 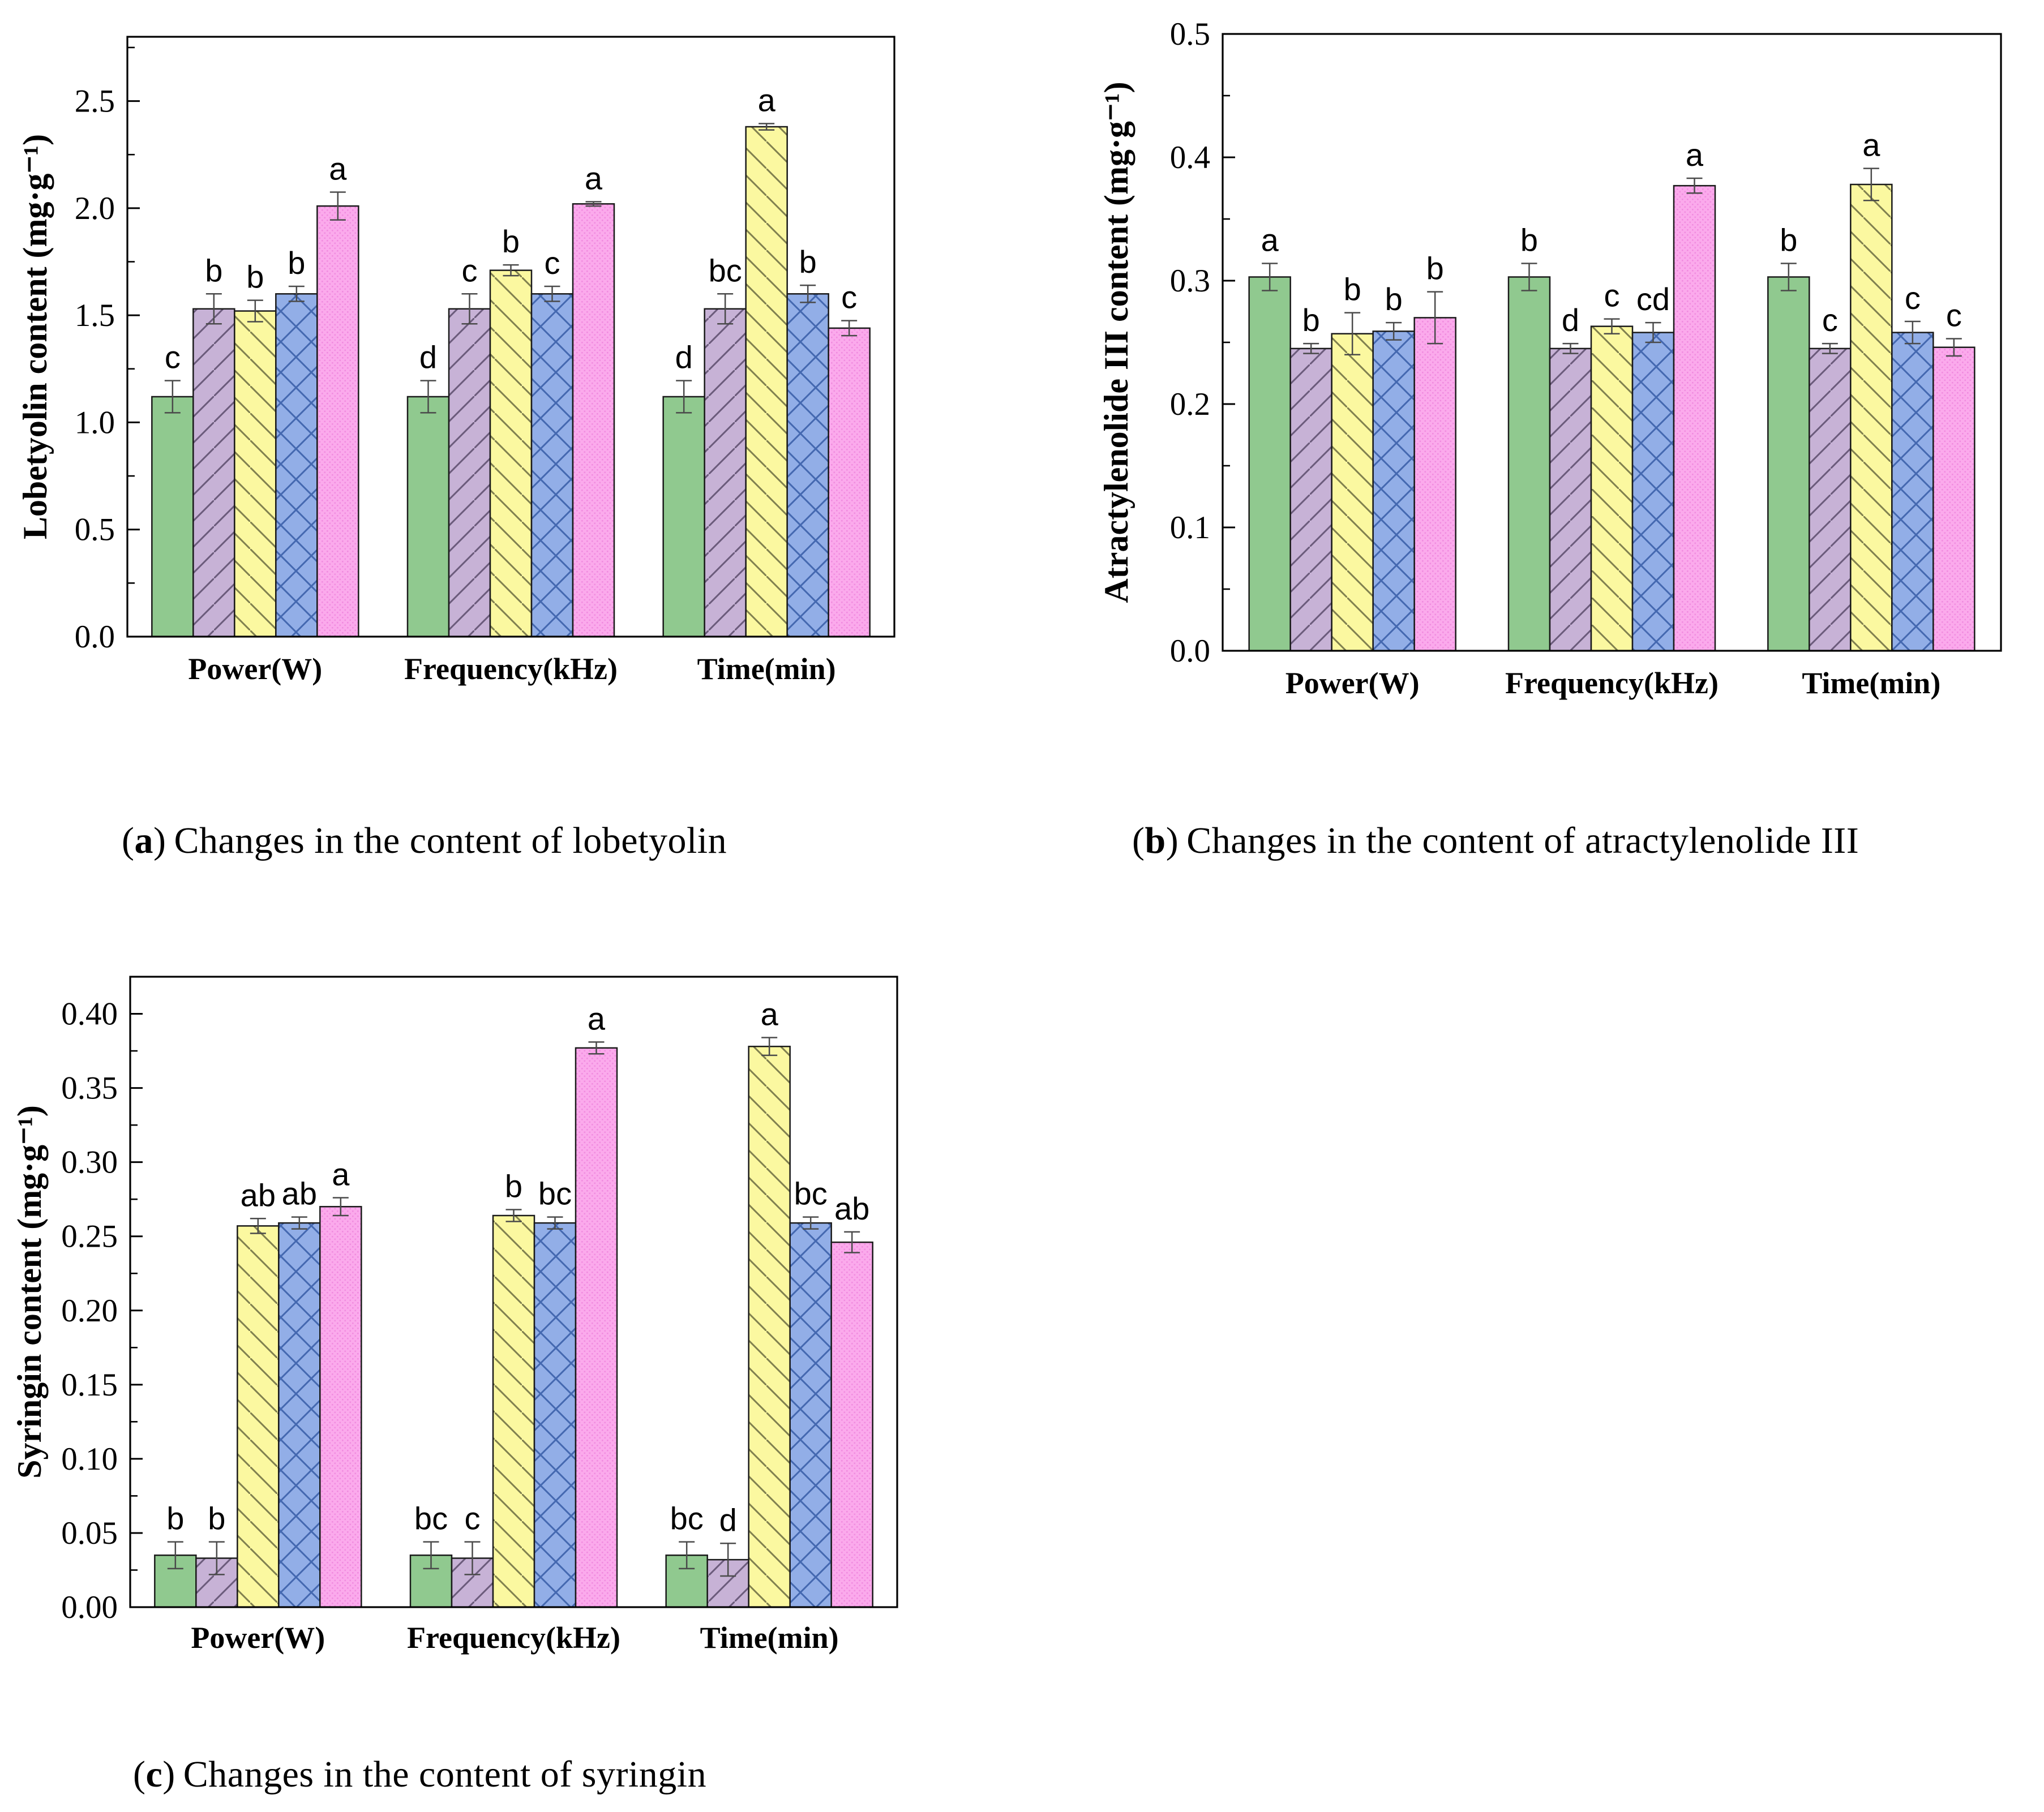 What do you see at coordinates (683, 517) in the screenshot?
I see `bar-green-solid-g3` at bounding box center [683, 517].